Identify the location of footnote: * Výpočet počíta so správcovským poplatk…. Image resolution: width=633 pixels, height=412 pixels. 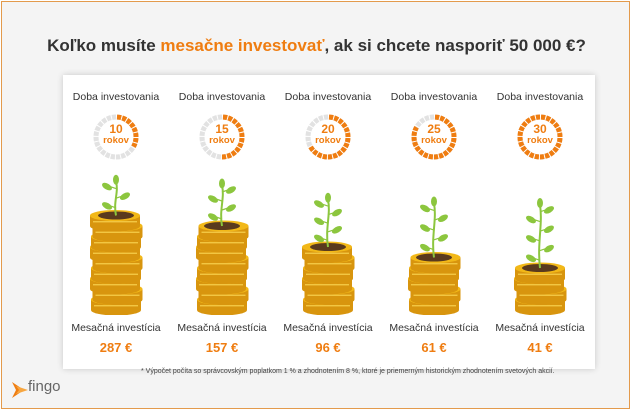
(348, 371).